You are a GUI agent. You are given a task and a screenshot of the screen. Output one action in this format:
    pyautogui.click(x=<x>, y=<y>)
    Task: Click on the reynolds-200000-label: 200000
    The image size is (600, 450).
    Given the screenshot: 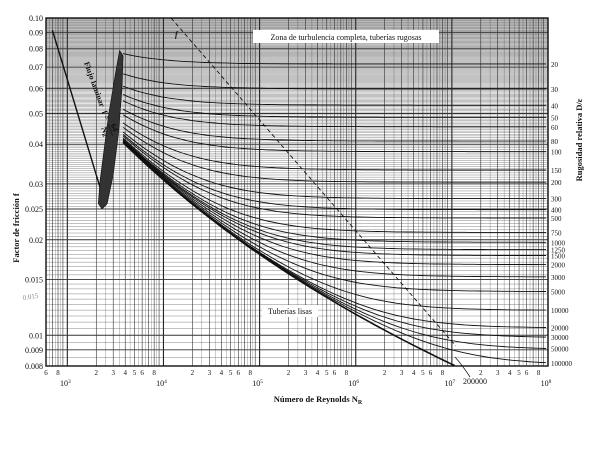 What is the action you would take?
    pyautogui.click(x=475, y=381)
    